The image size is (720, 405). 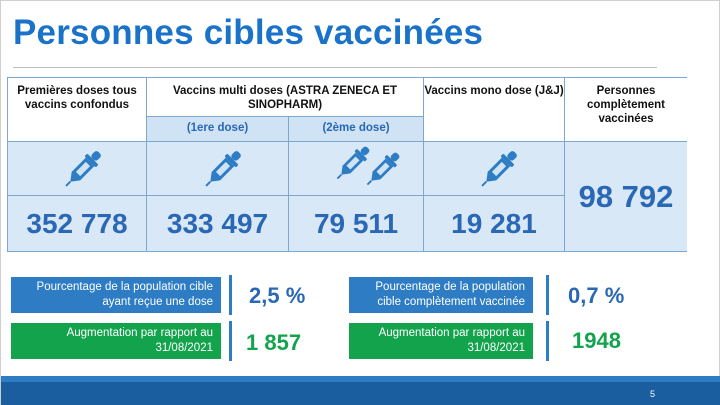 I want to click on aug-right-label-box: Augmentation par rapport au 31/08/2021, so click(x=441, y=341).